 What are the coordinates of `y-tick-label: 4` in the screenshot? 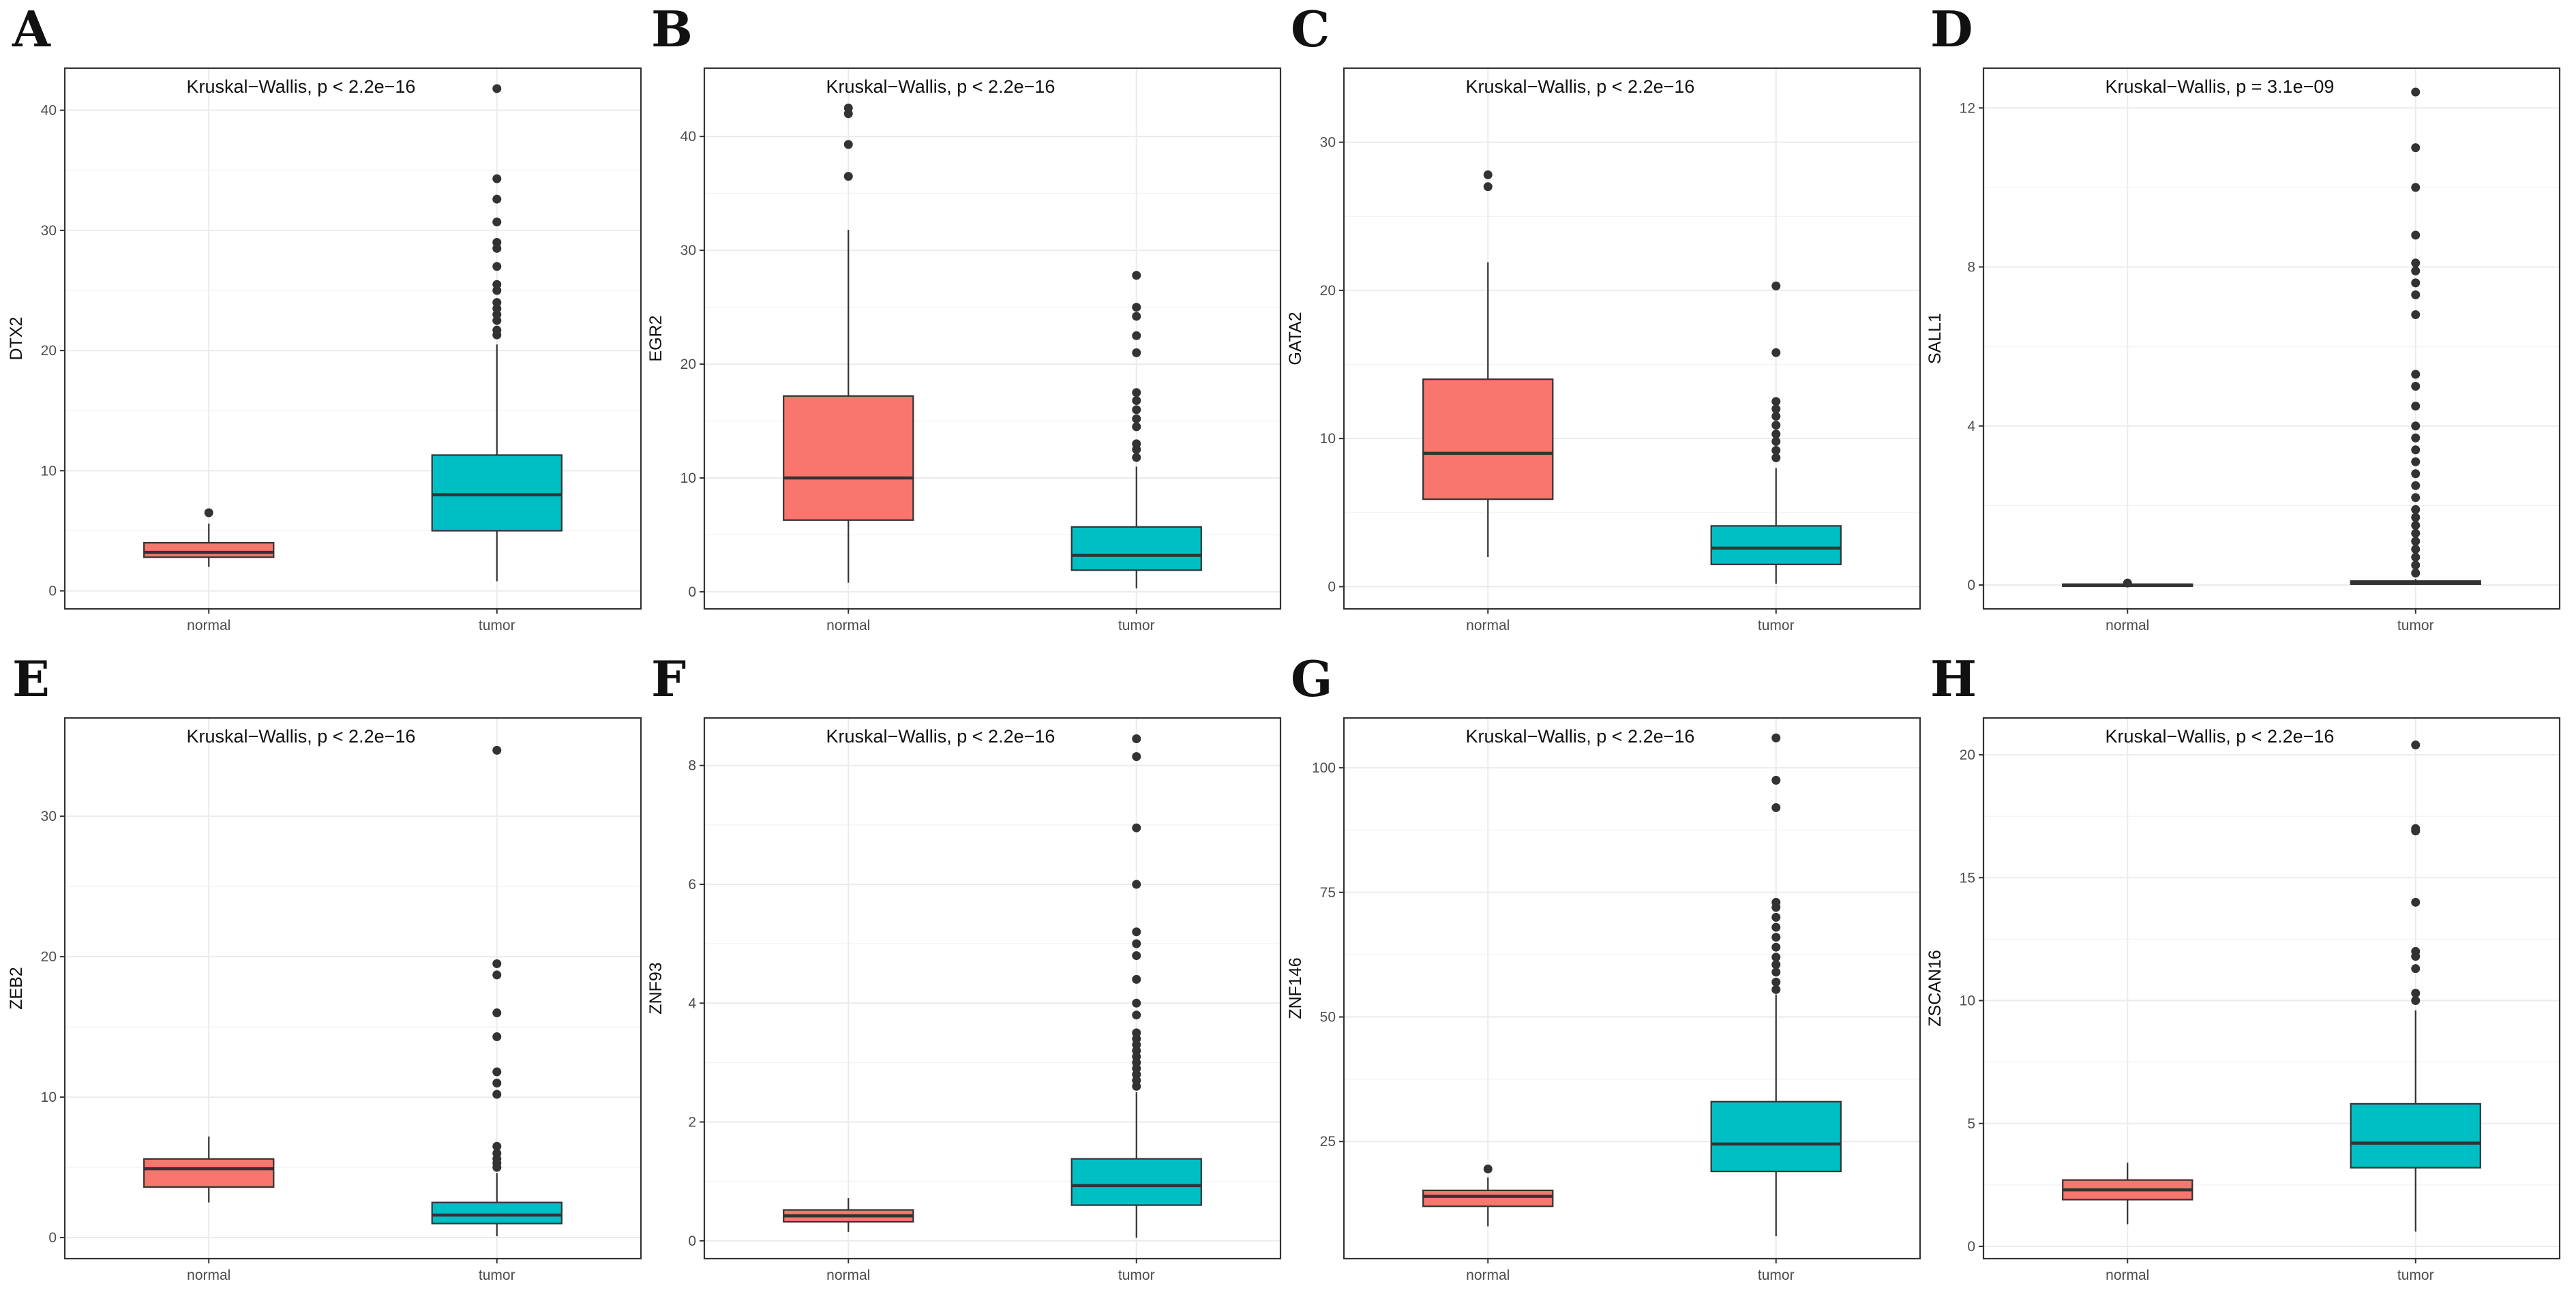 It's located at (1971, 426).